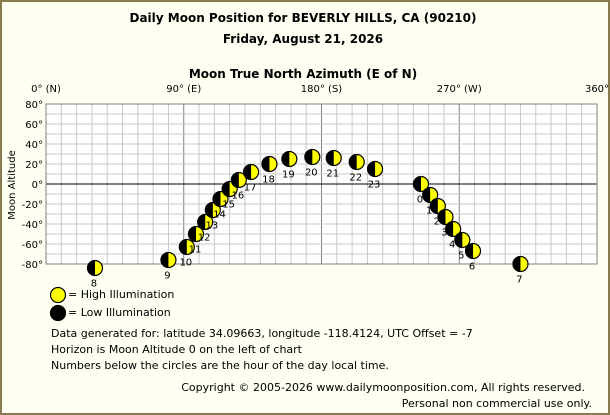  Describe the element at coordinates (472, 267) in the screenshot. I see `hour-label: 6` at that location.